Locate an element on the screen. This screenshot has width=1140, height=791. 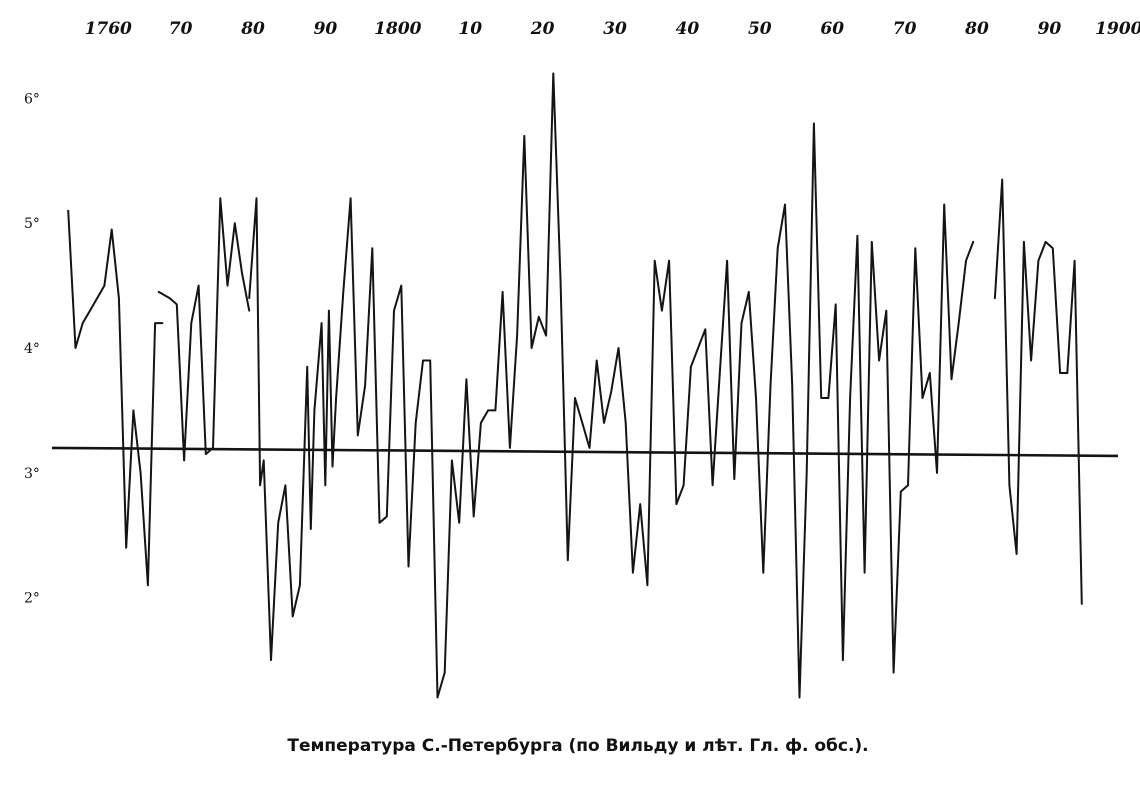
x-axis-tick-labels: 1760 70 80 90 1800 10 20 30 40 50 60 70 80 90 1900. is located at coordinates (612, 29).